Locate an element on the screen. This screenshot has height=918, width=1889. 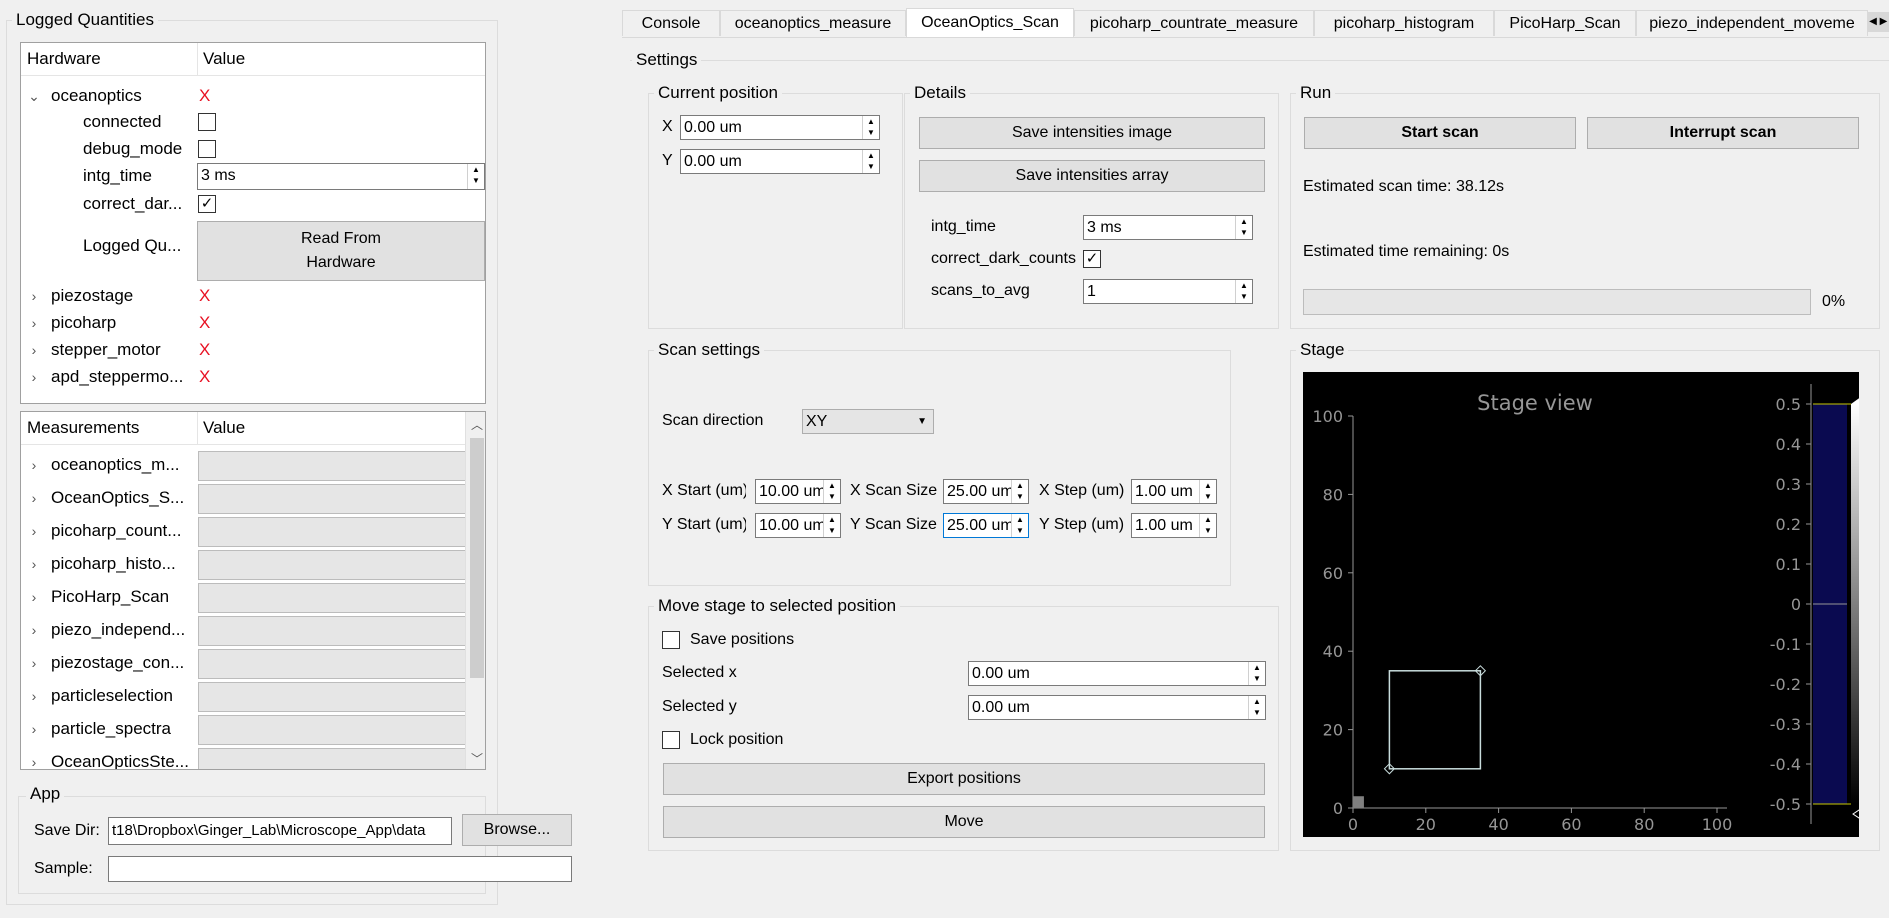
debug-mode-checkbox is located at coordinates (207, 149).